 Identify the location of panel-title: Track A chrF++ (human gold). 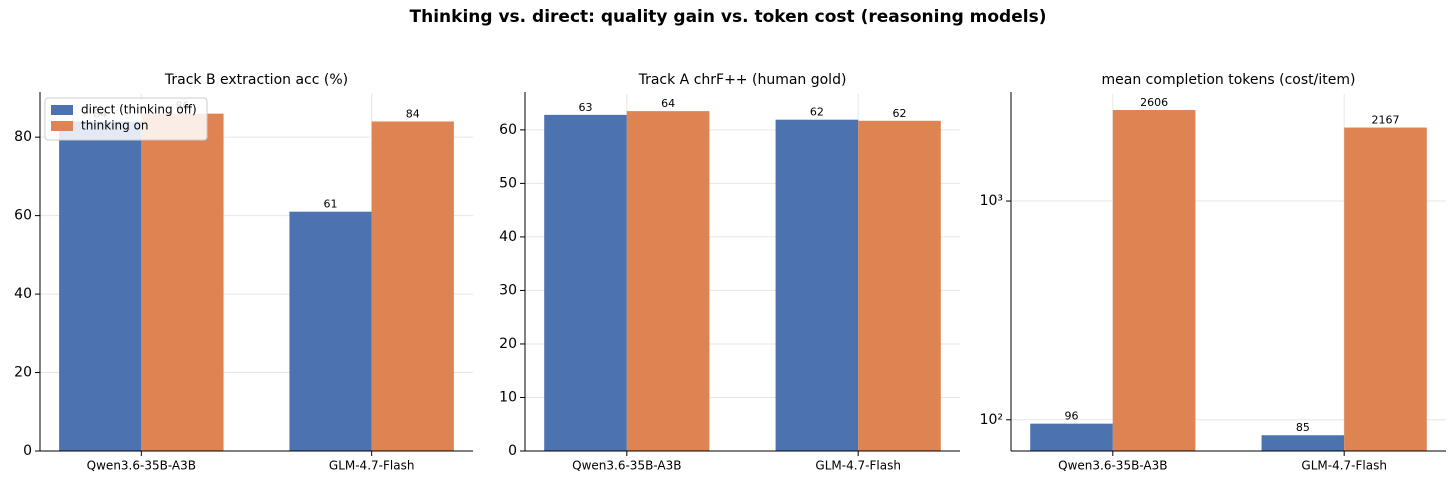
(742, 80).